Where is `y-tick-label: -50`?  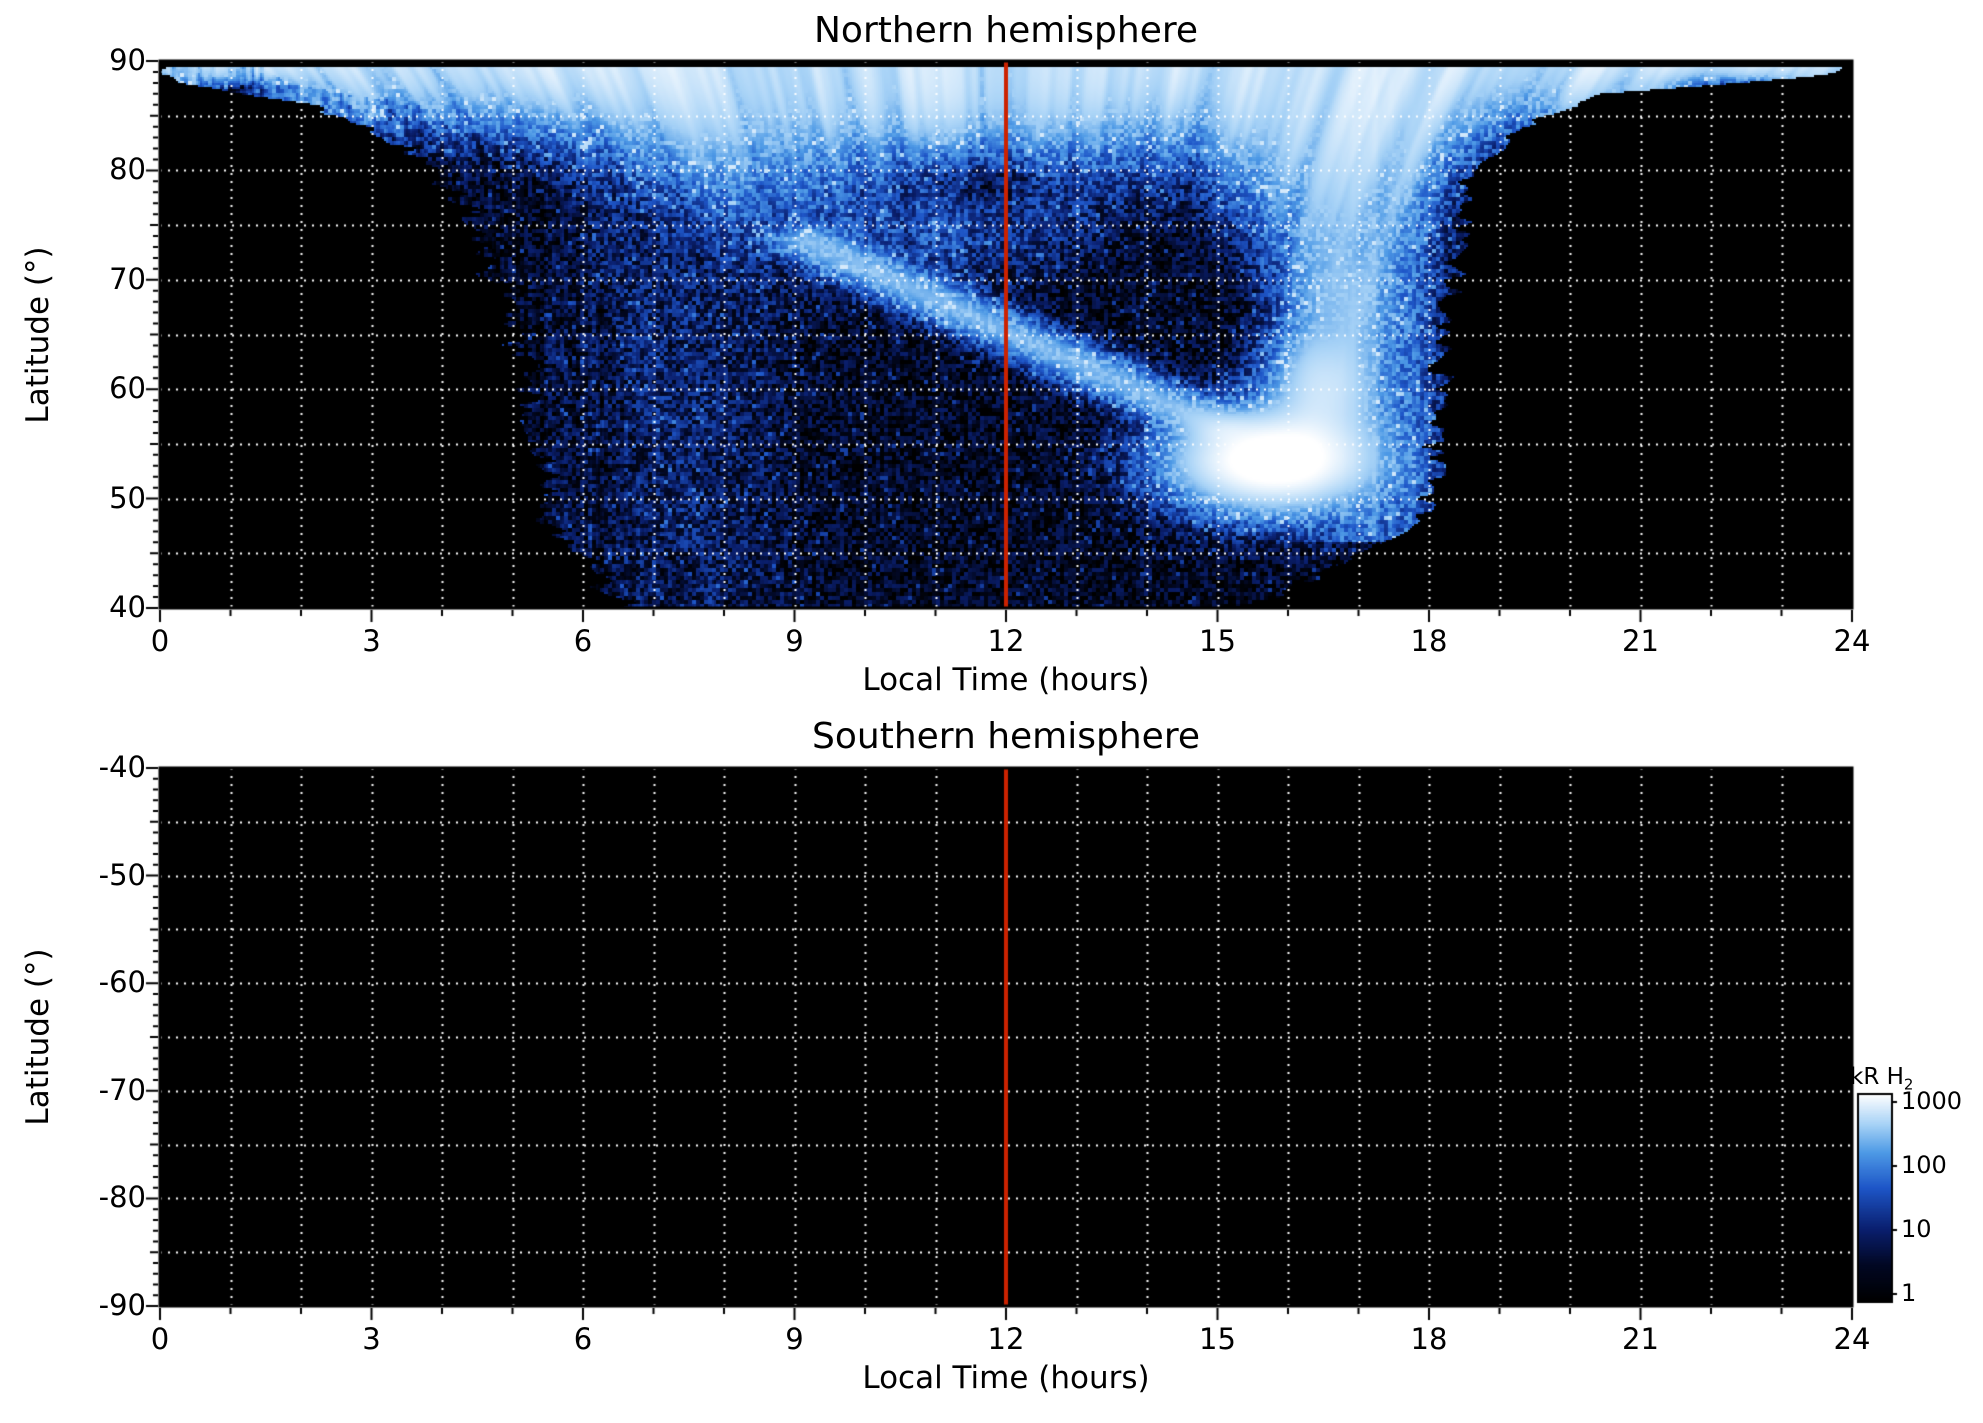 y-tick-label: -50 is located at coordinates (122, 874).